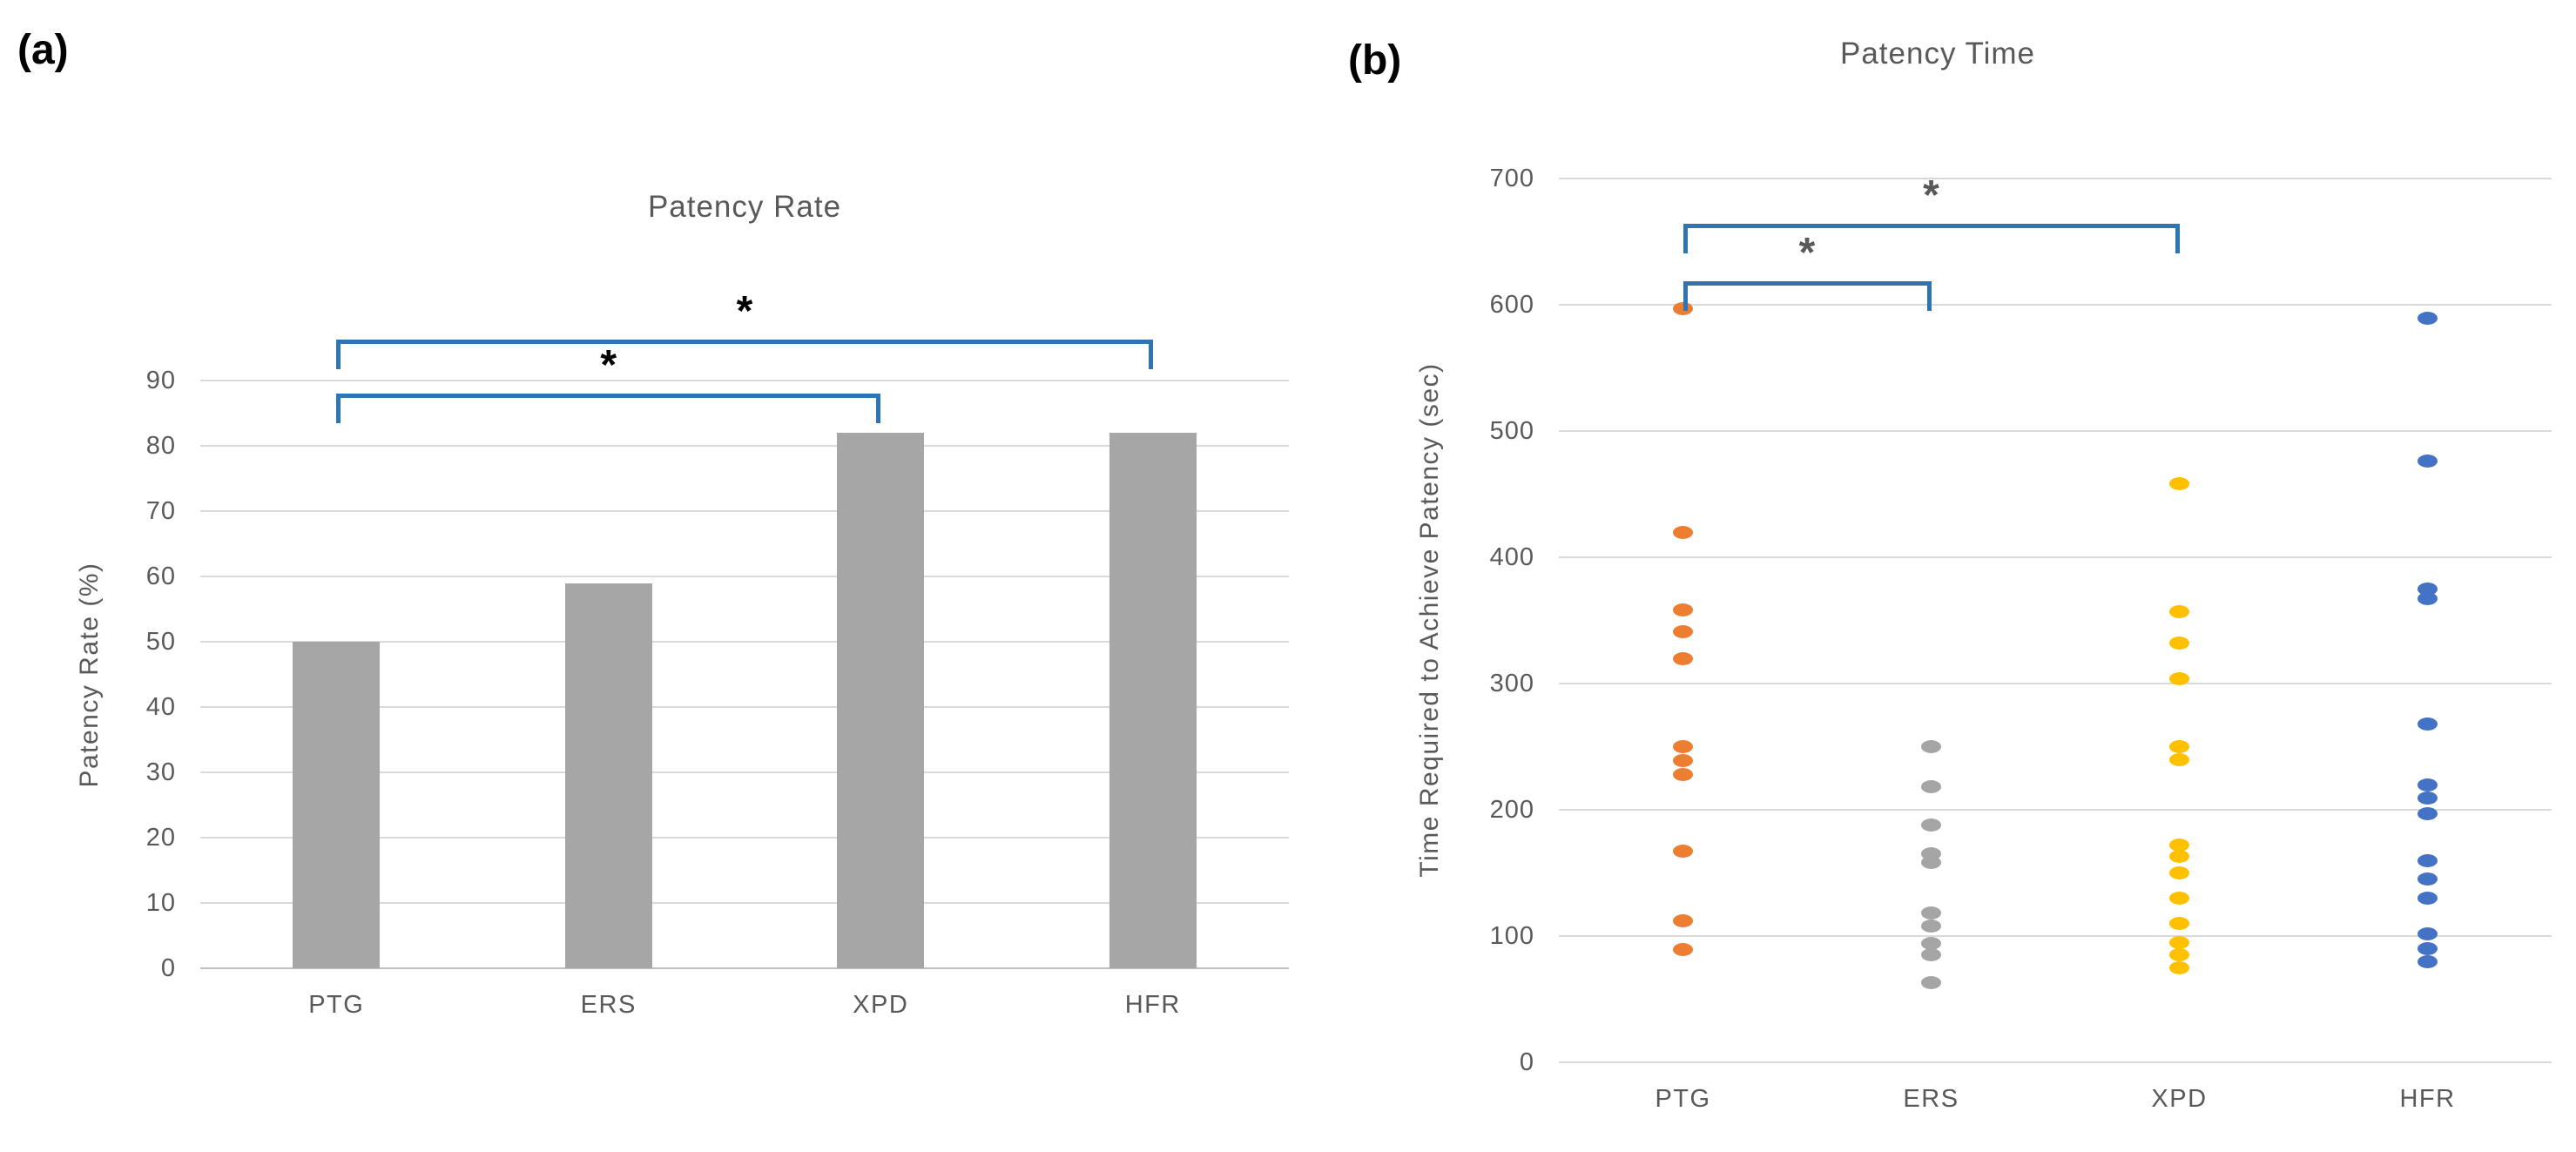 Image resolution: width=2576 pixels, height=1152 pixels. I want to click on y-tick-label: 600, so click(1511, 305).